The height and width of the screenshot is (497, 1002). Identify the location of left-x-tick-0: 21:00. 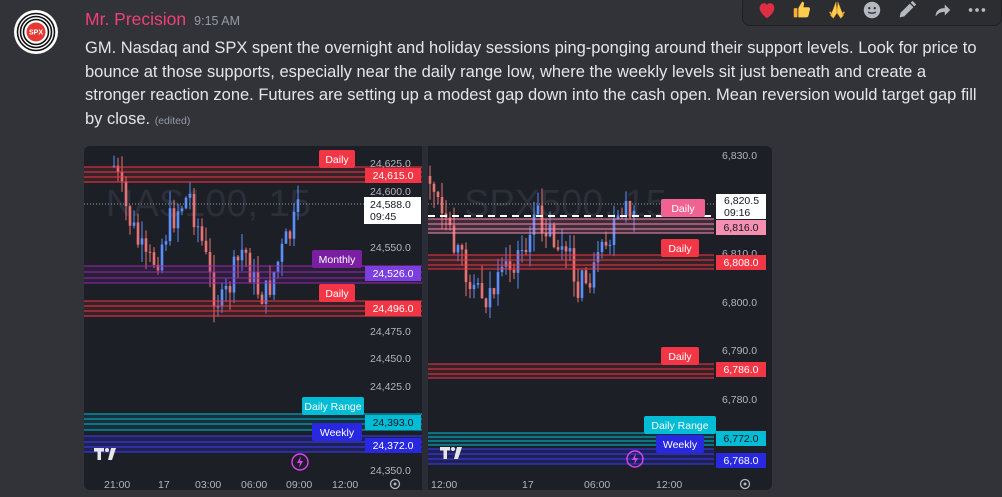
(117, 484).